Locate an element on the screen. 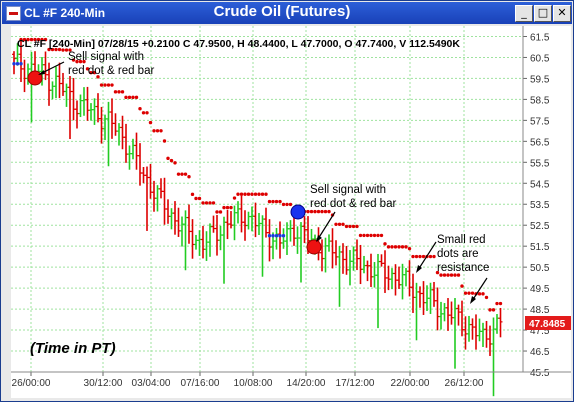 Image resolution: width=574 pixels, height=402 pixels. x-tick-label: 10/08:00 is located at coordinates (253, 383).